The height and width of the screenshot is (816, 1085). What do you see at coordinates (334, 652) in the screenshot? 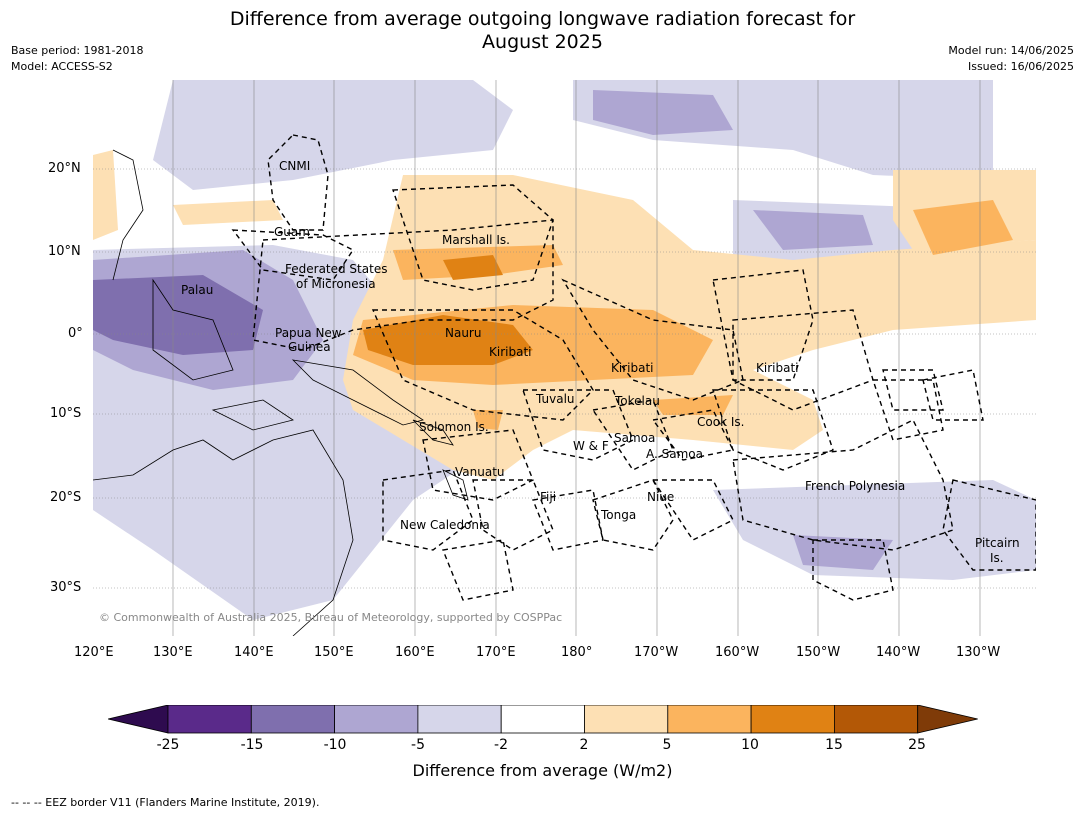
I see `lon-tick-label: 150°E` at bounding box center [334, 652].